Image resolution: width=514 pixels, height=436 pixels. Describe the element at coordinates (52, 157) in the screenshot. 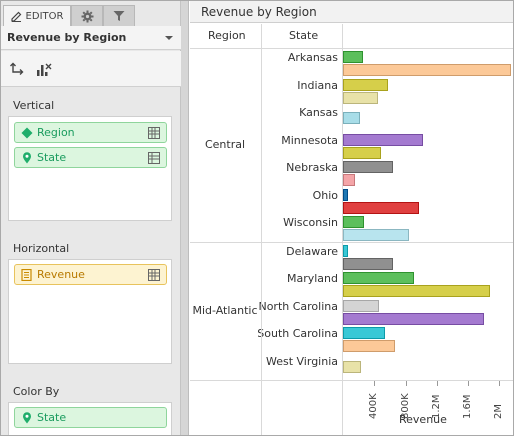

I see `vertical-field-state-label: State` at that location.